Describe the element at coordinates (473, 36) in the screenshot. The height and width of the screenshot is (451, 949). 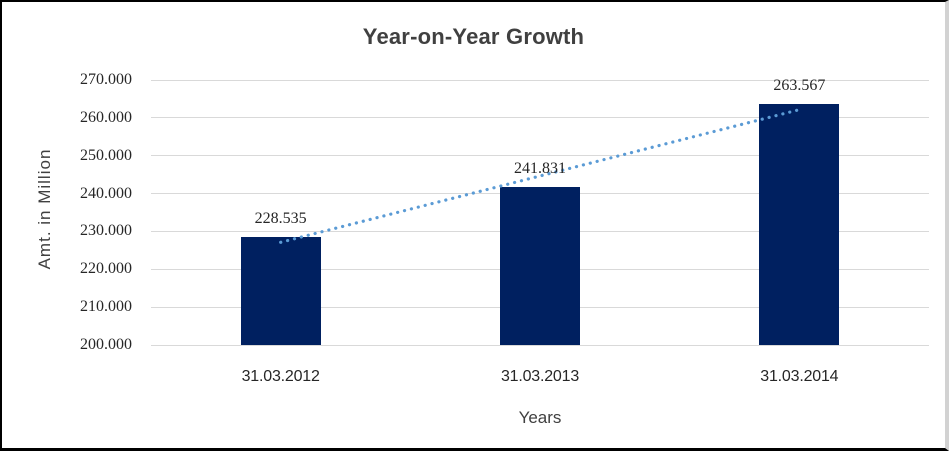
I see `chart-title: Year-on-Year Growth` at that location.